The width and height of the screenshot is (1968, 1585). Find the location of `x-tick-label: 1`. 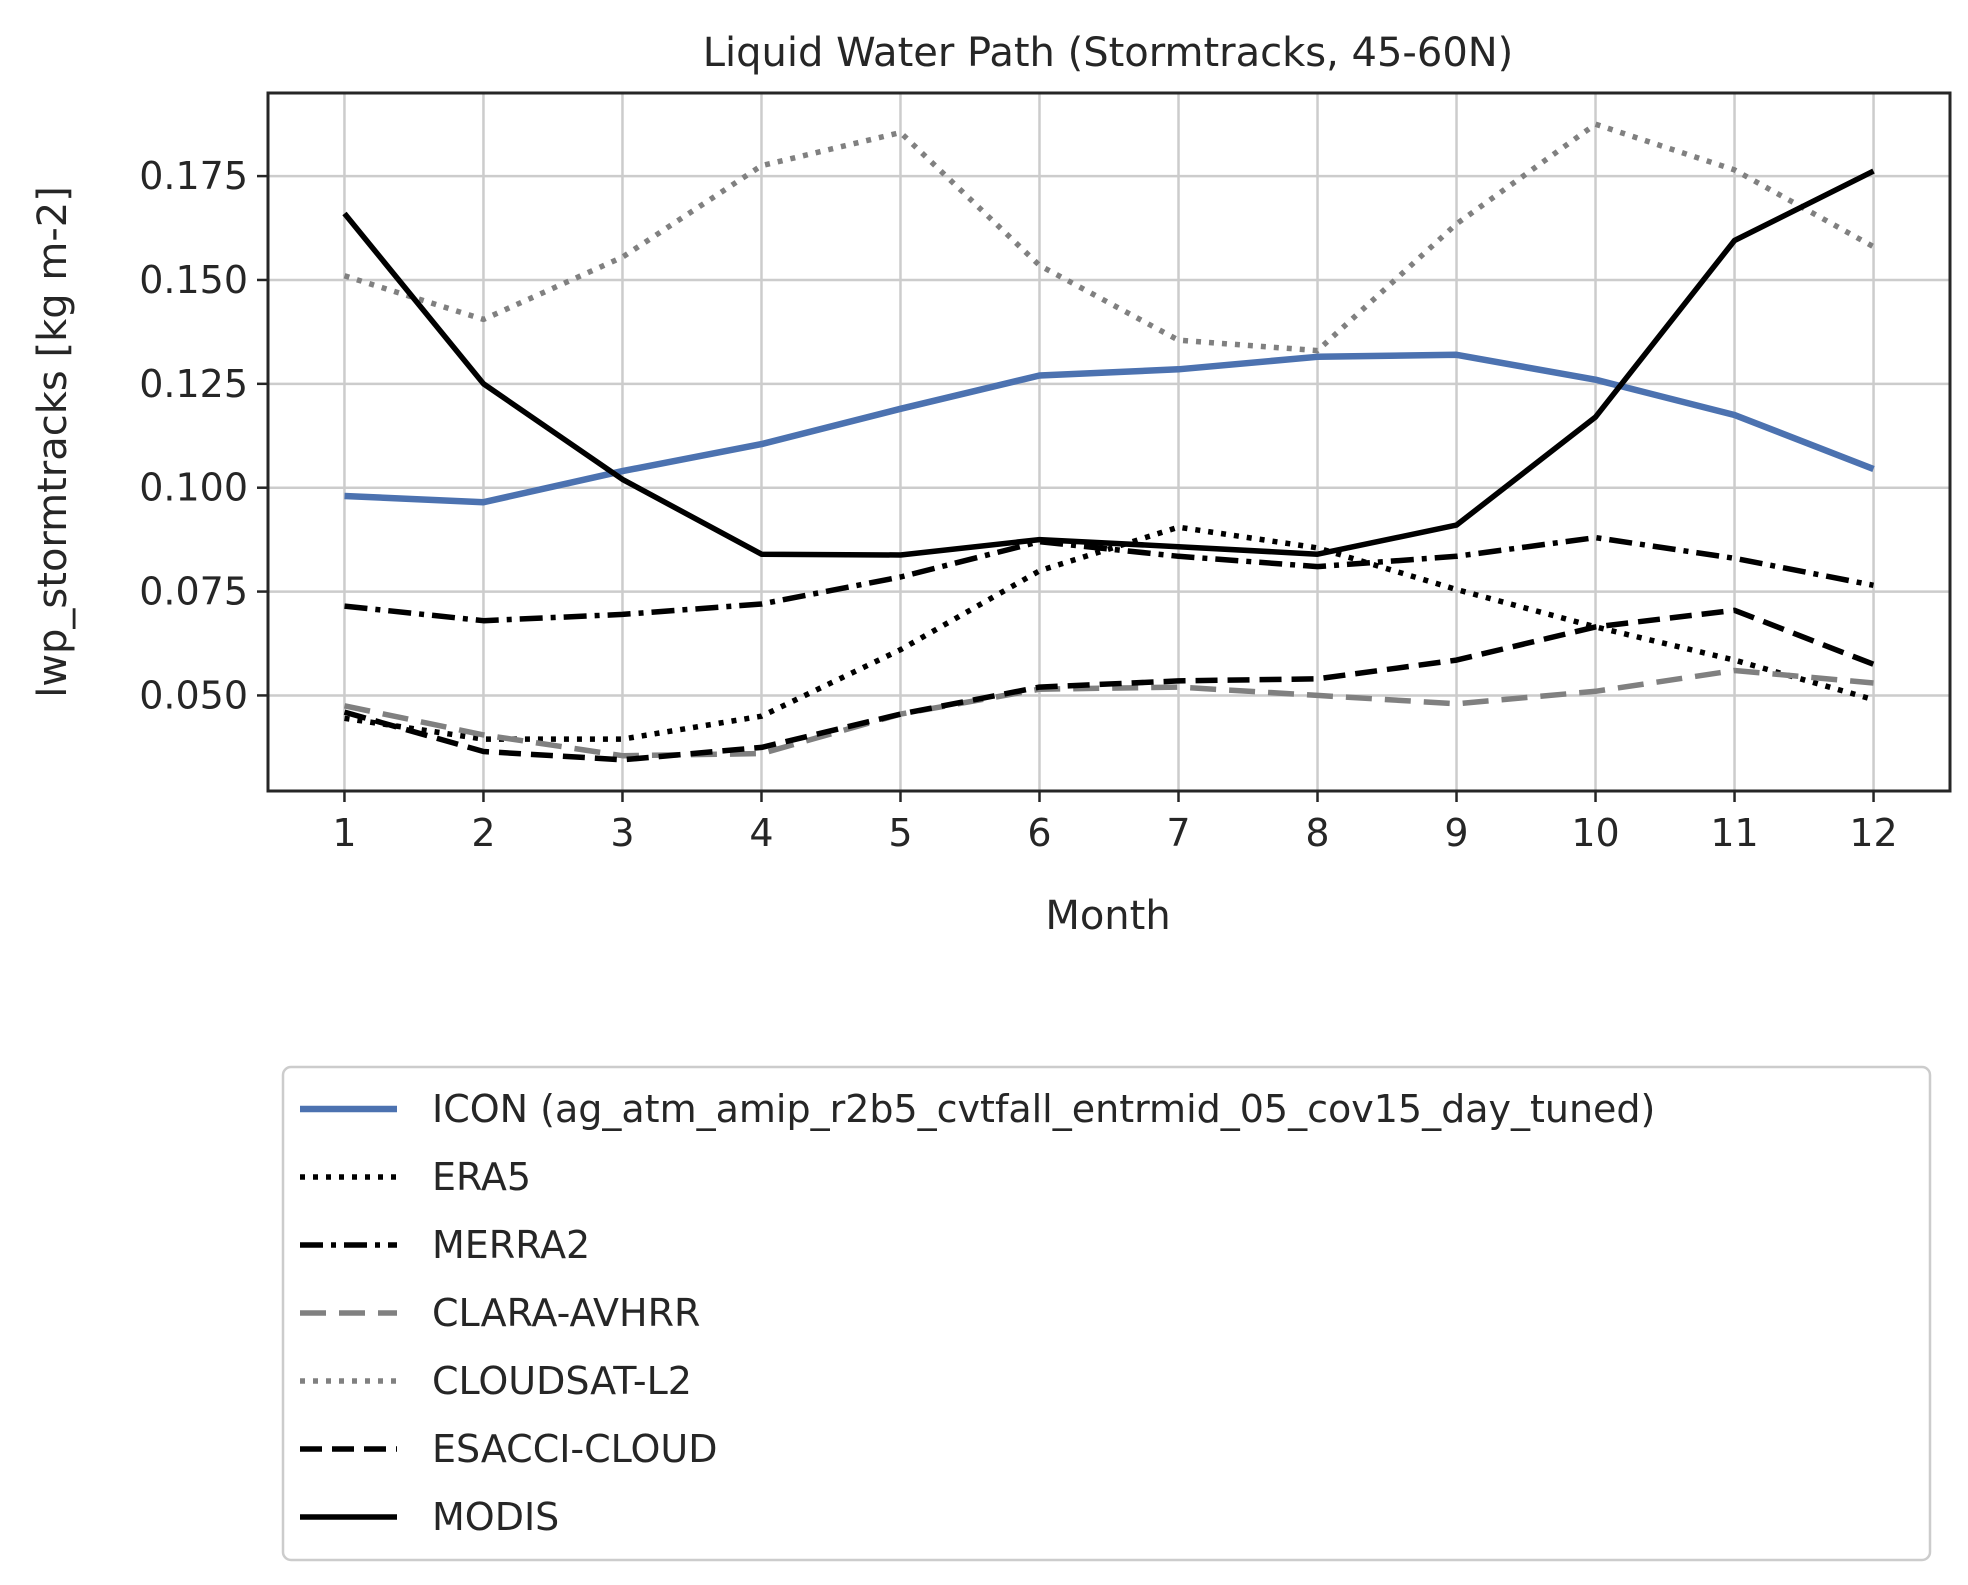

x-tick-label: 1 is located at coordinates (344, 833).